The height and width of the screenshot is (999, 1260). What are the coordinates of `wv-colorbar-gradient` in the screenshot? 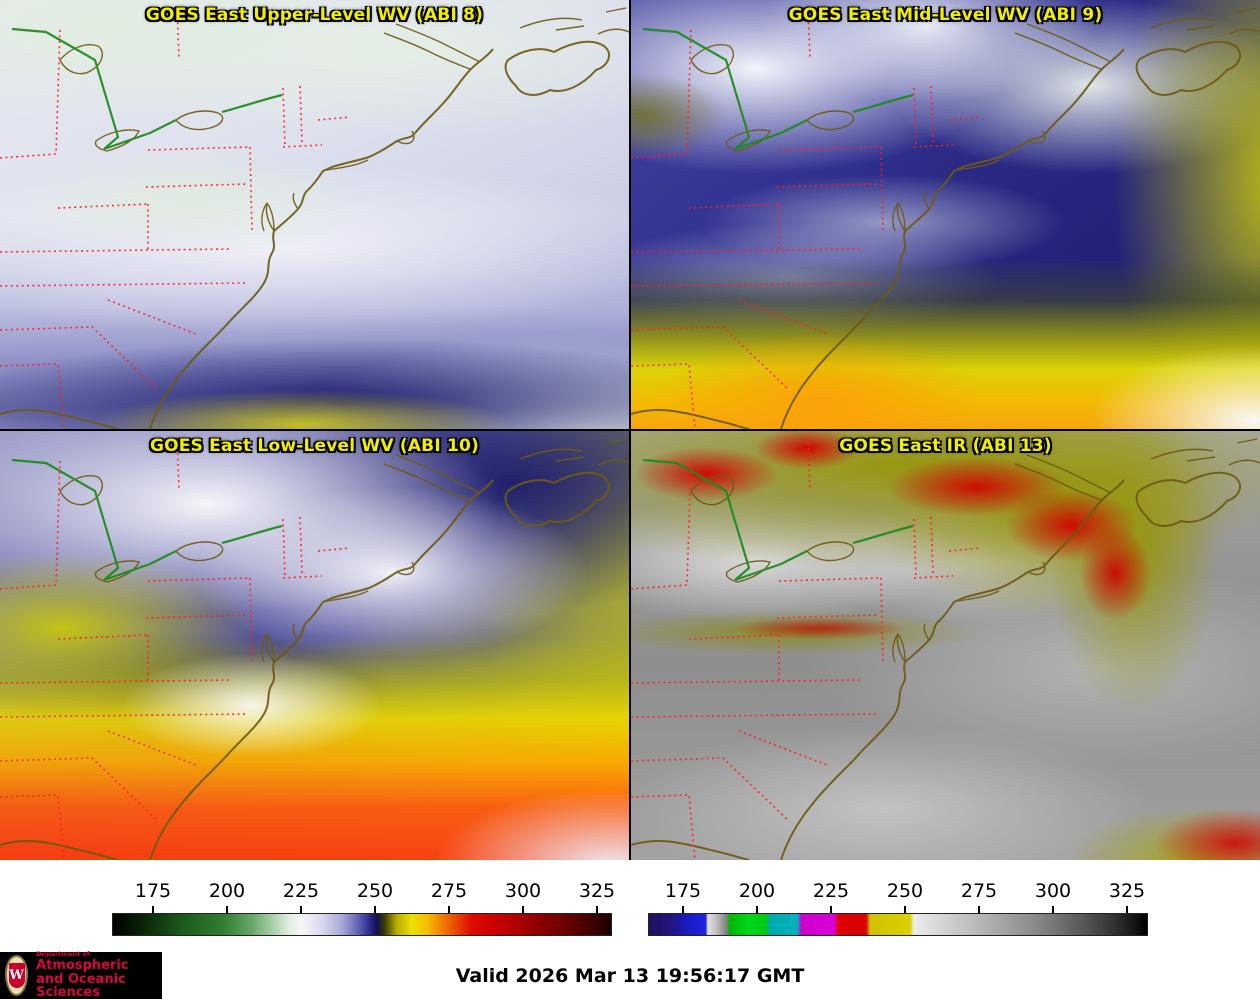 It's located at (362, 924).